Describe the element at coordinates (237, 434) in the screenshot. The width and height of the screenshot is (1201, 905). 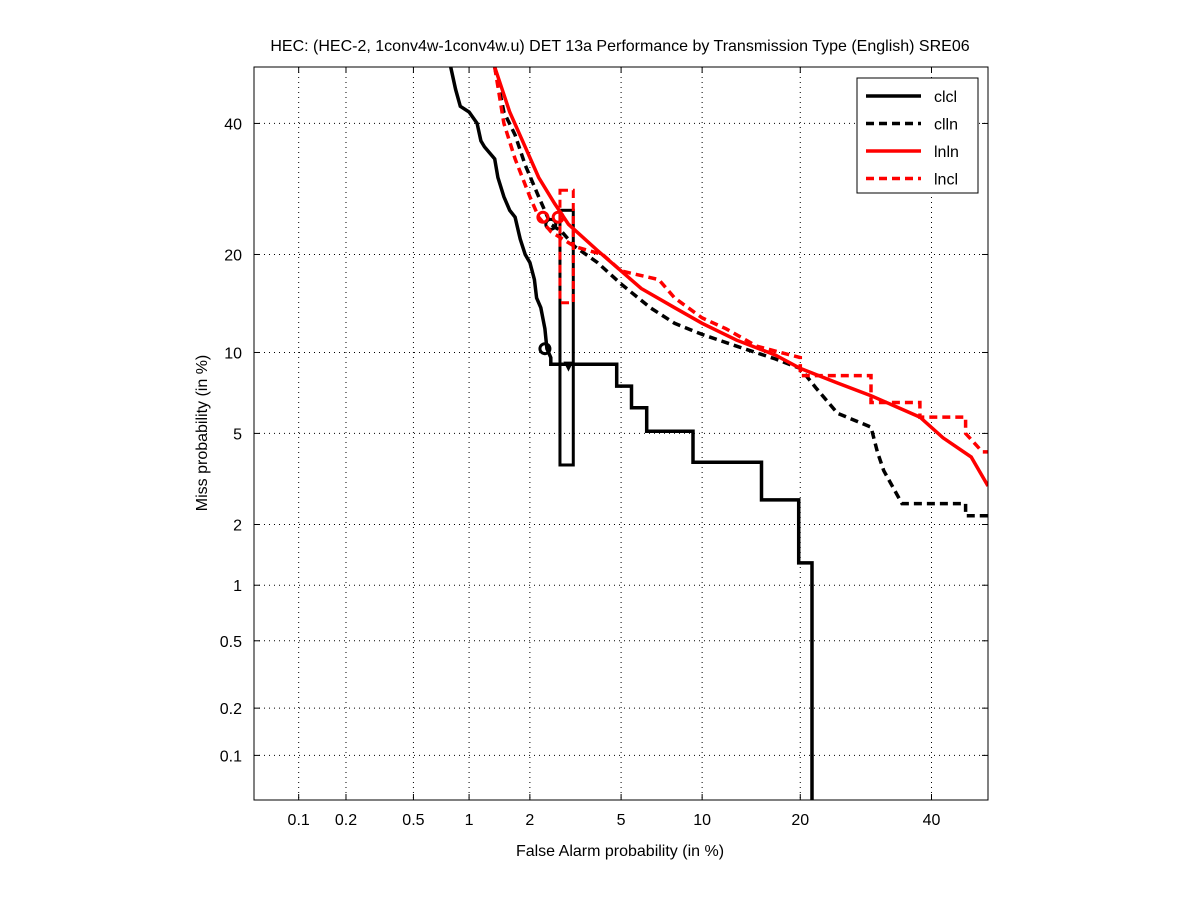
I see `y-tick-label: 5` at that location.